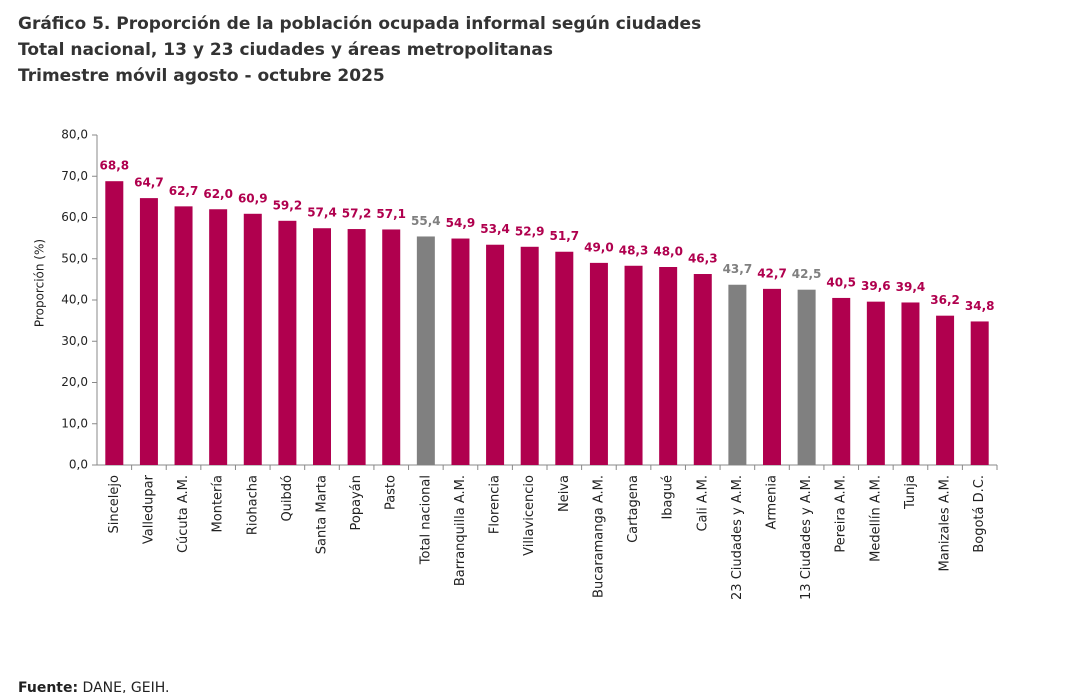  What do you see at coordinates (218, 194) in the screenshot?
I see `value-label: 62,0` at bounding box center [218, 194].